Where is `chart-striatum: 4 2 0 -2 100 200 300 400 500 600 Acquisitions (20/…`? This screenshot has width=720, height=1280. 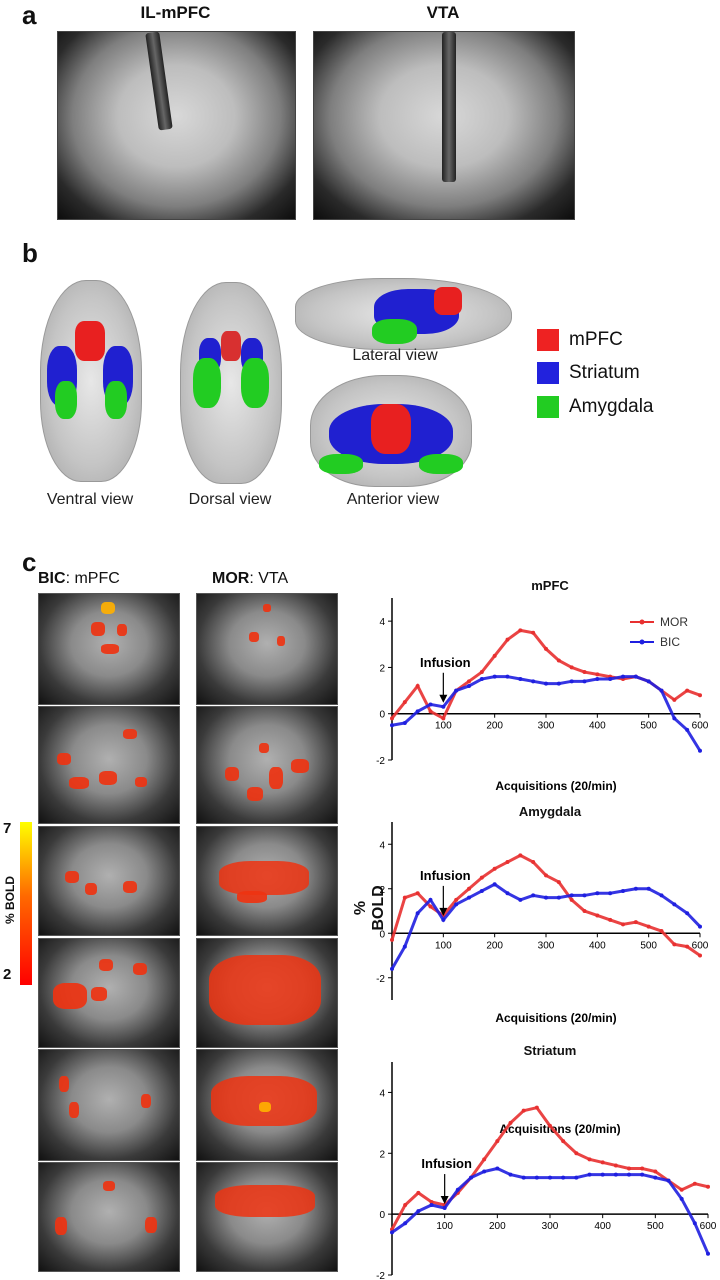 chart-striatum: 4 2 0 -2 100 200 300 400 500 600 Acquisitions (20/… is located at coordinates (546, 1171).